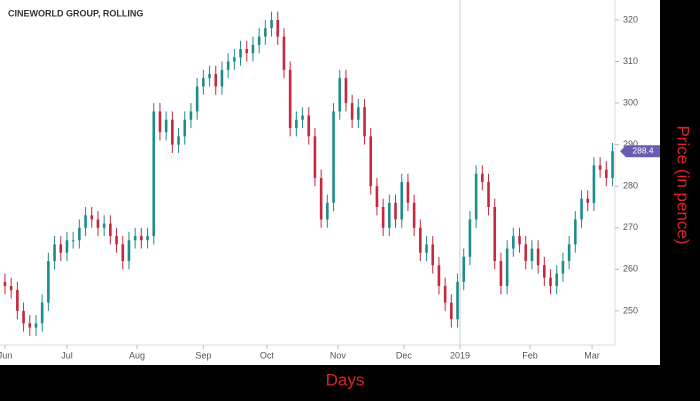  Describe the element at coordinates (404, 355) in the screenshot. I see `x-tick-label: Dec` at that location.